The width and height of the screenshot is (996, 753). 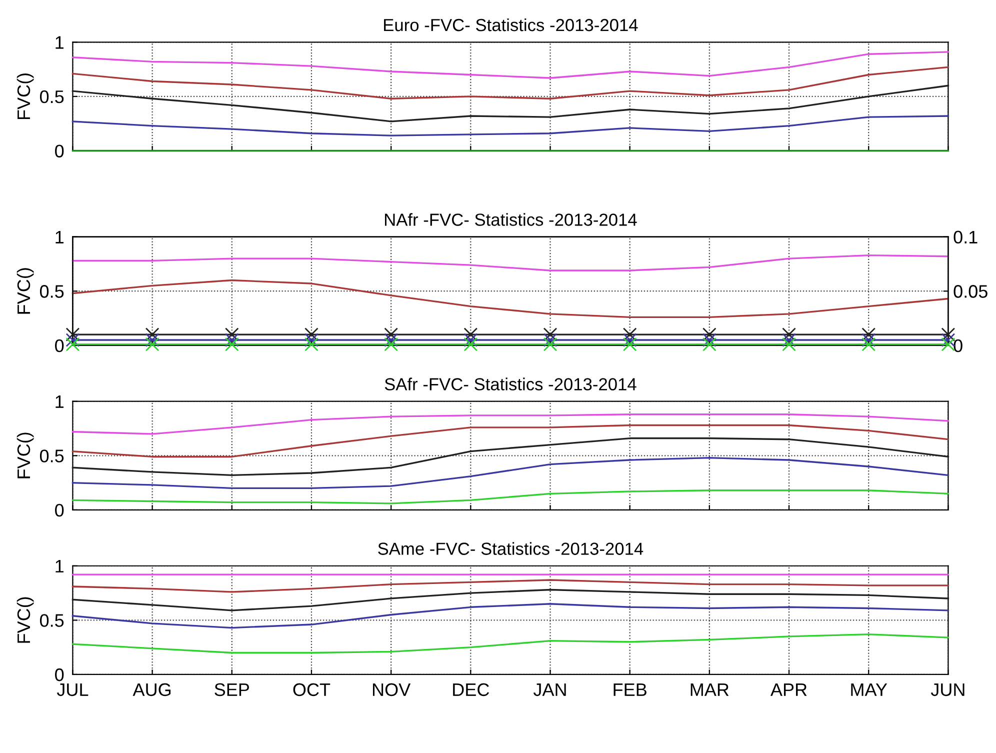 What do you see at coordinates (471, 689) in the screenshot?
I see `x-tick-label: DEC` at bounding box center [471, 689].